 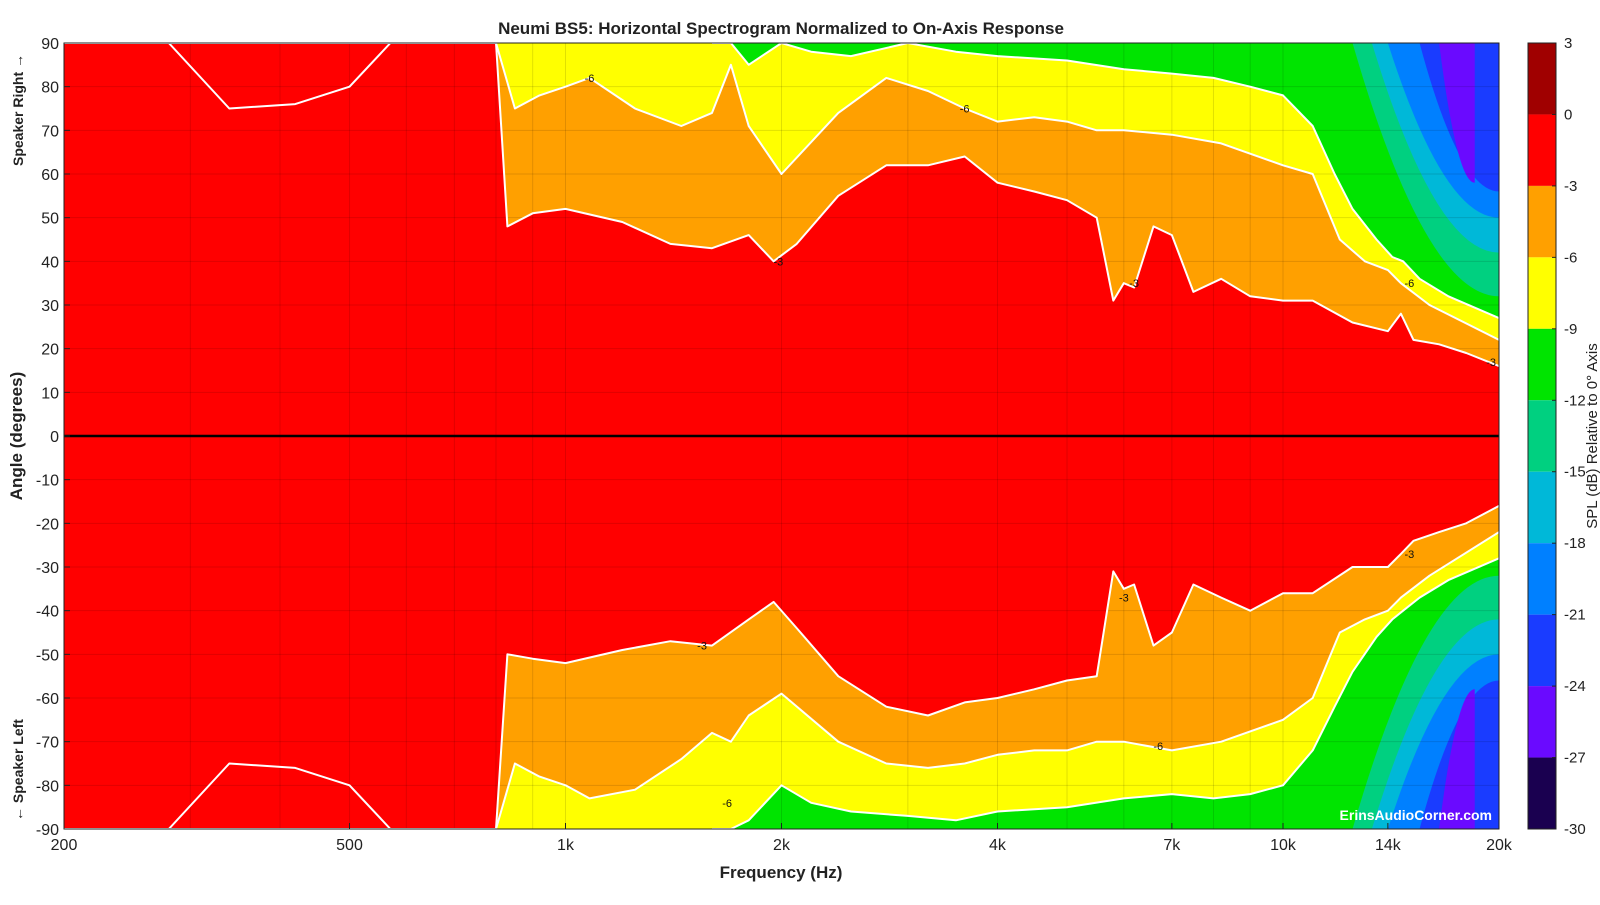 I want to click on y-tick-label: -90, so click(x=47, y=830).